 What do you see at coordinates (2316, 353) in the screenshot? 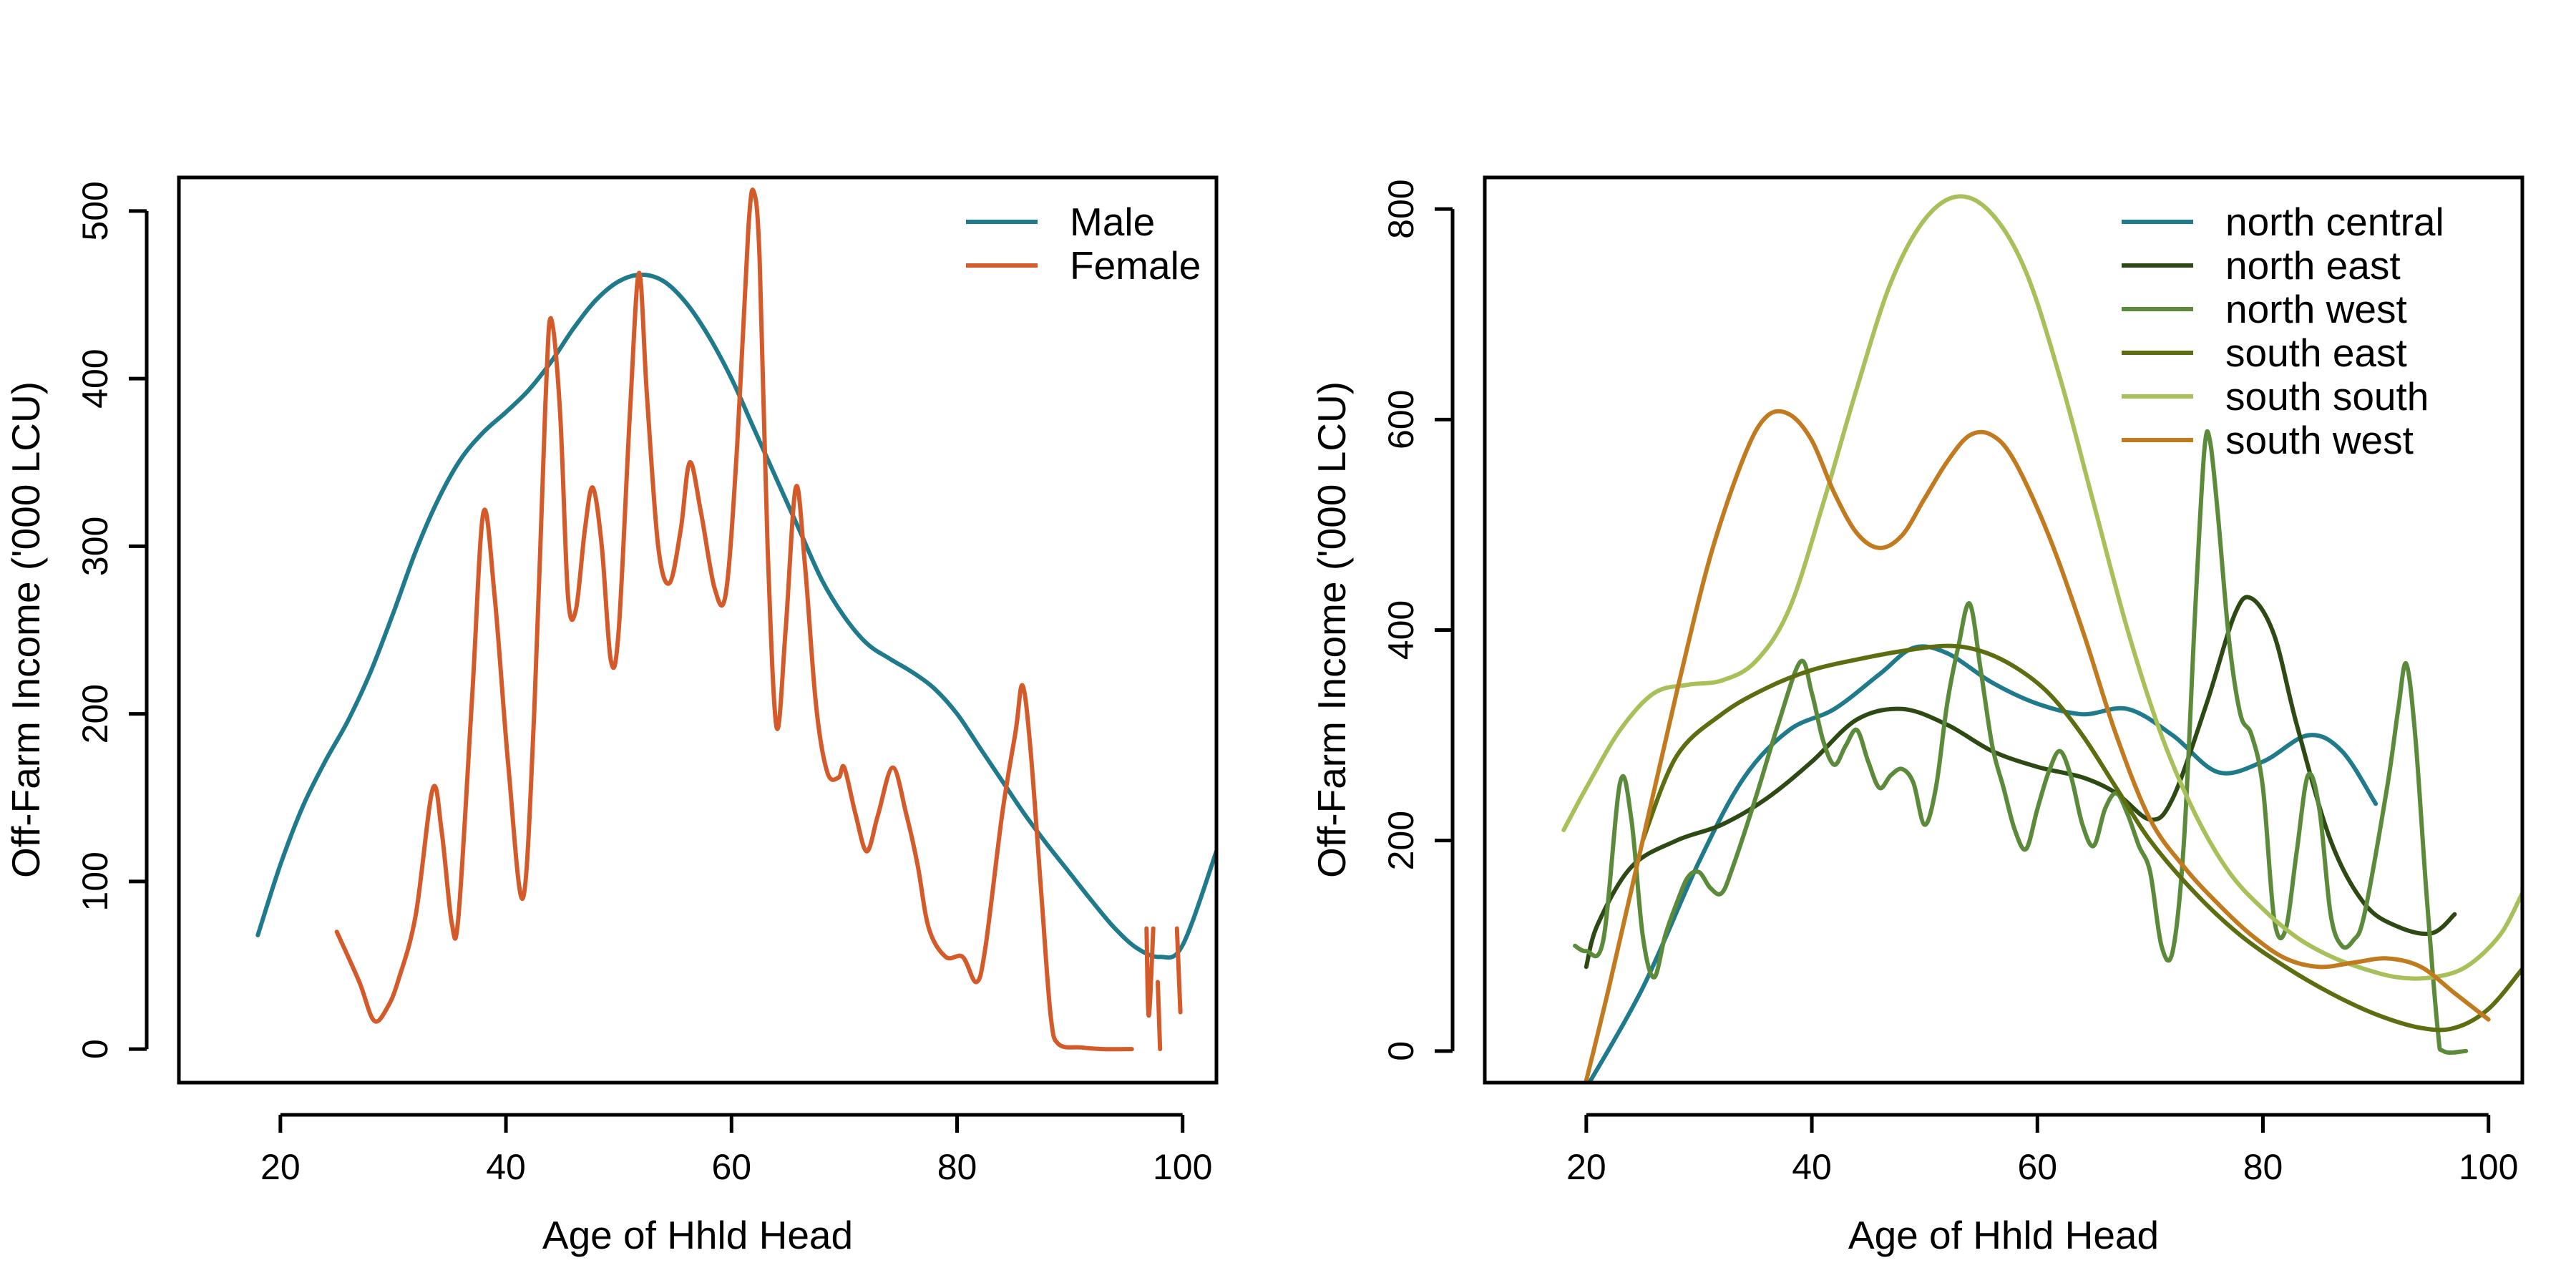
I see `legend-label-south-east: south east` at bounding box center [2316, 353].